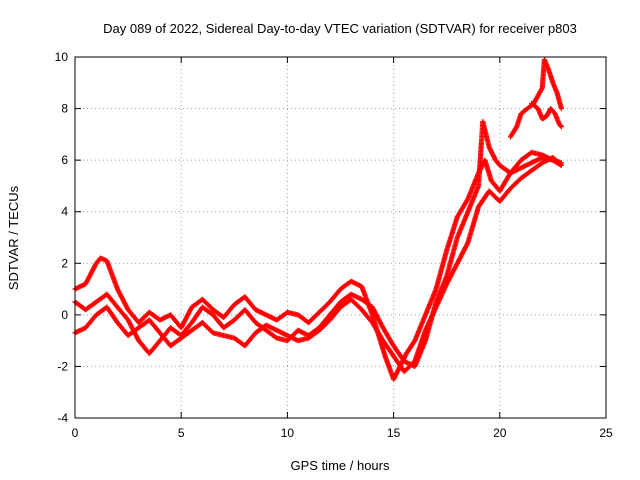 This screenshot has width=640, height=480. What do you see at coordinates (181, 433) in the screenshot?
I see `x-tick-label: 5` at bounding box center [181, 433].